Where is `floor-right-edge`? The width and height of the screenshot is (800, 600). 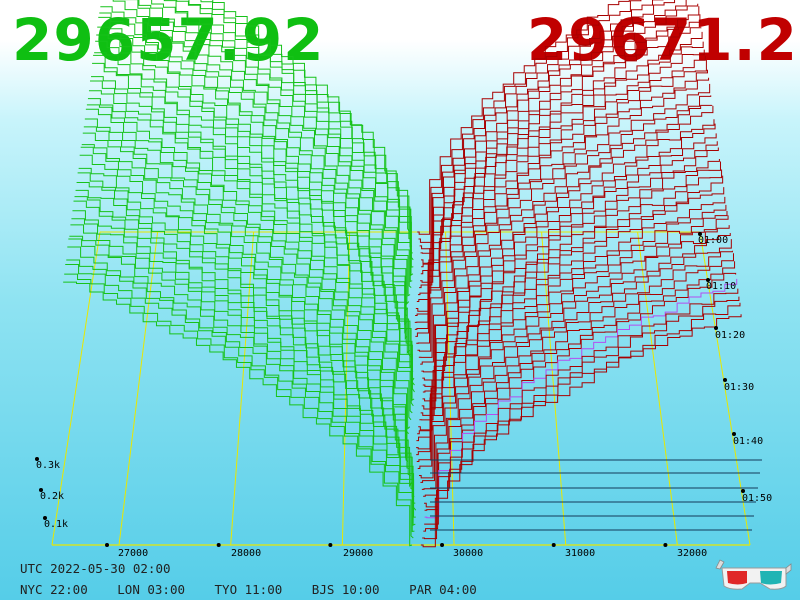
floor-right-edge is located at coordinates (725, 388).